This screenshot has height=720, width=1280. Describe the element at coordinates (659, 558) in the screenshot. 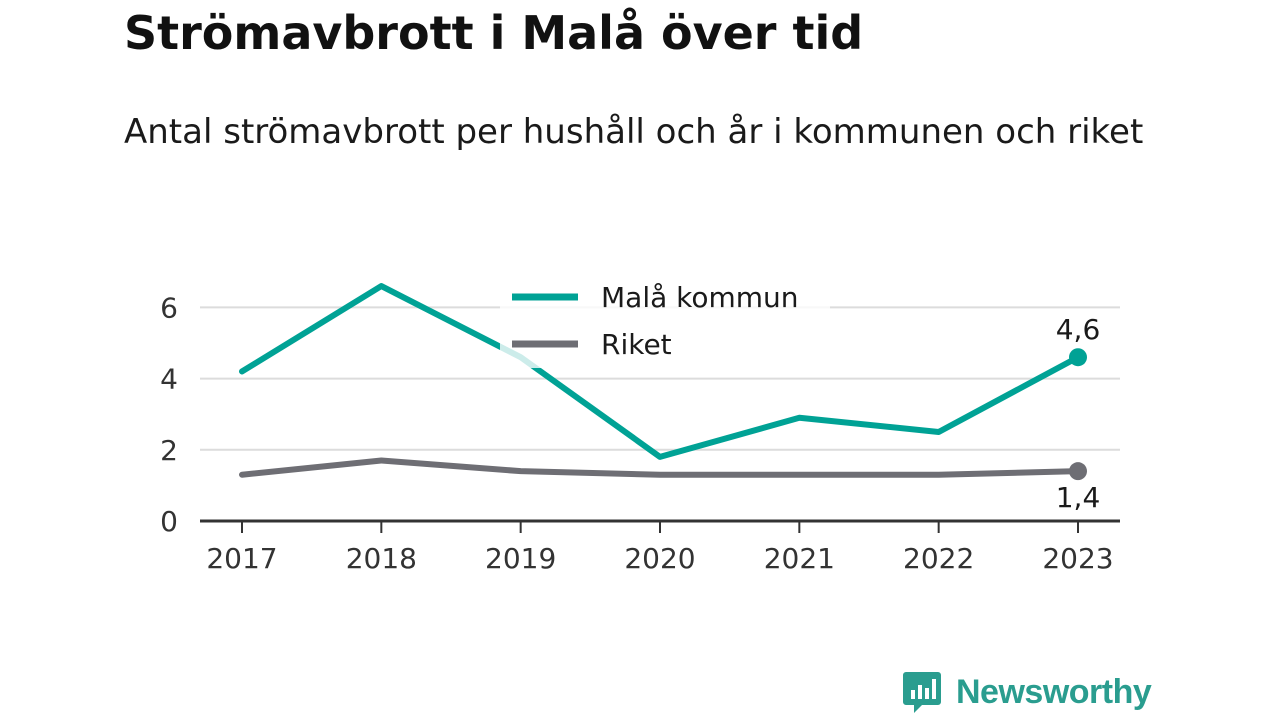

I see `x-tick-label-2020: 2020` at that location.